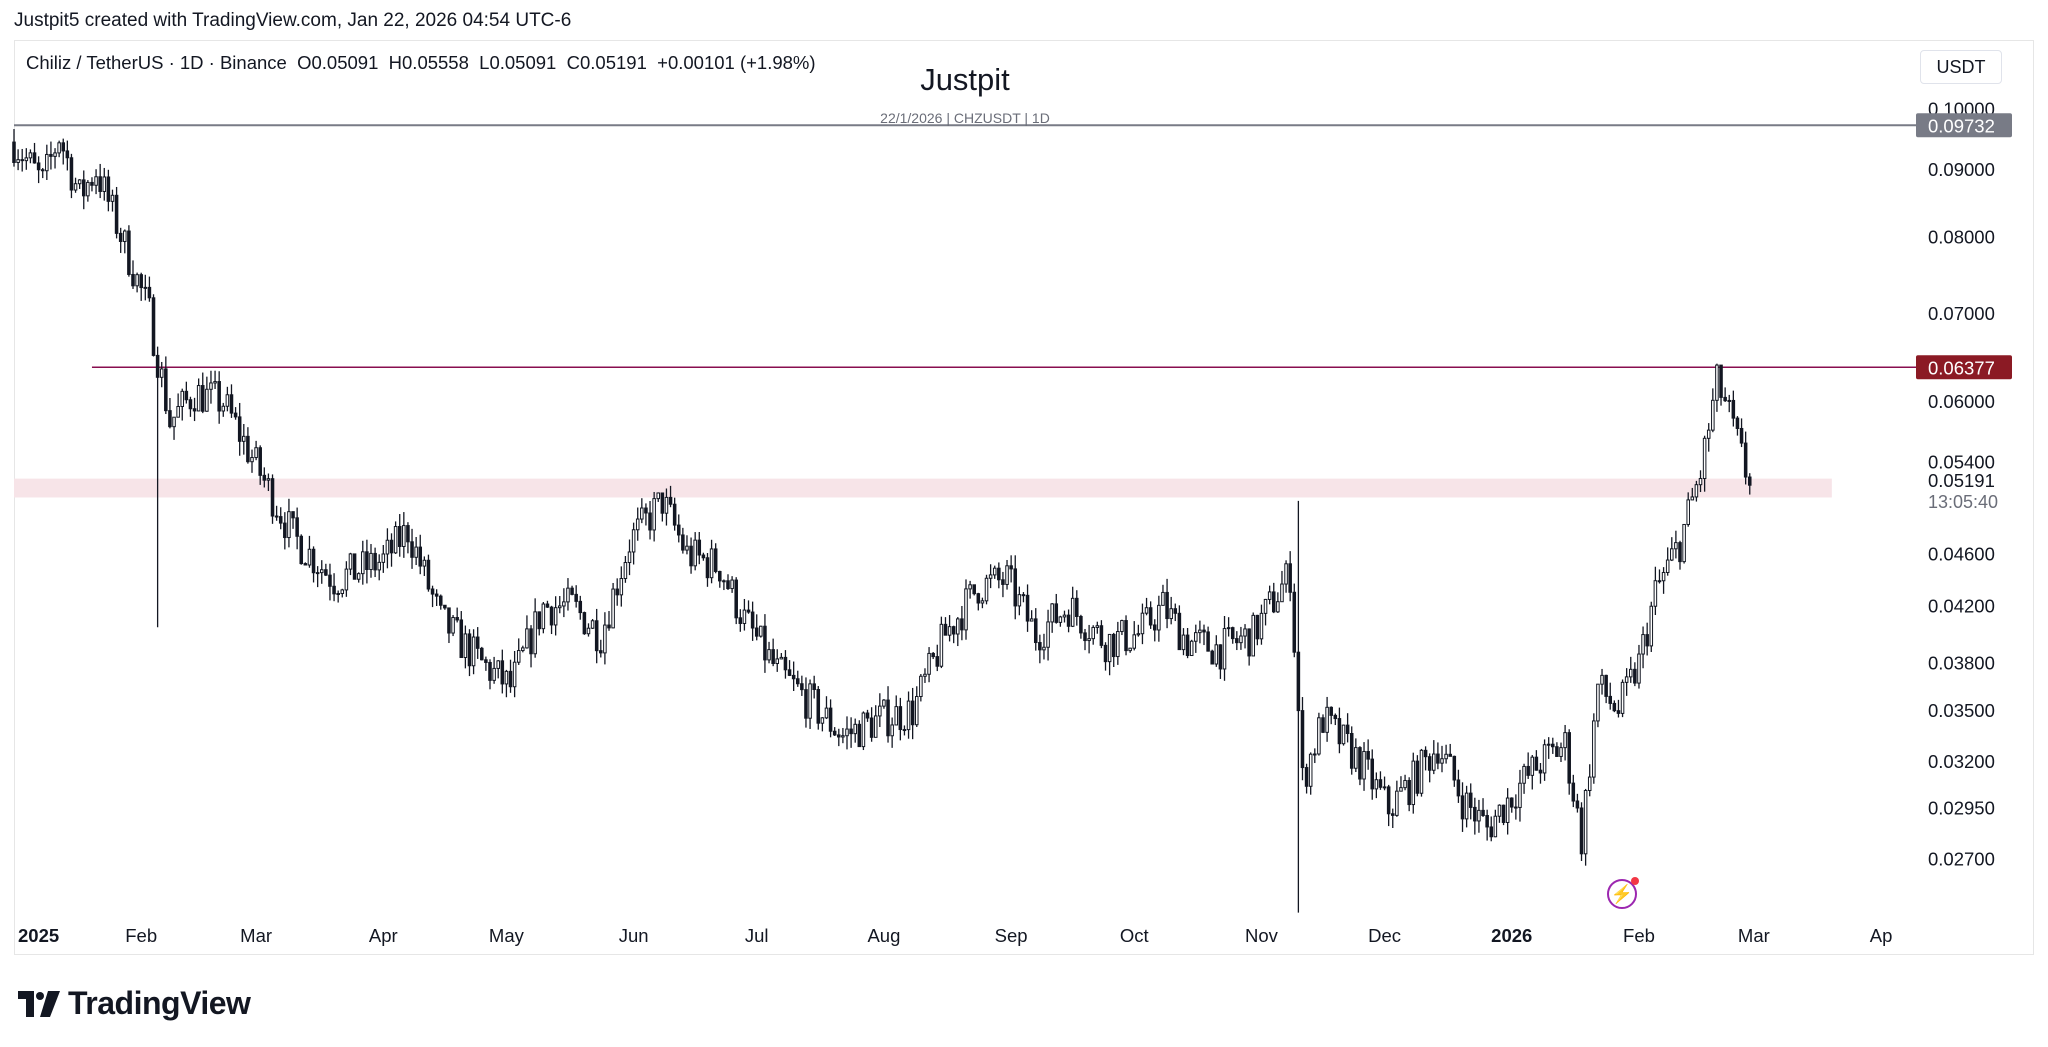 The height and width of the screenshot is (1047, 2048). Describe the element at coordinates (1623, 893) in the screenshot. I see `lightning-alert-icon: ⚡` at that location.